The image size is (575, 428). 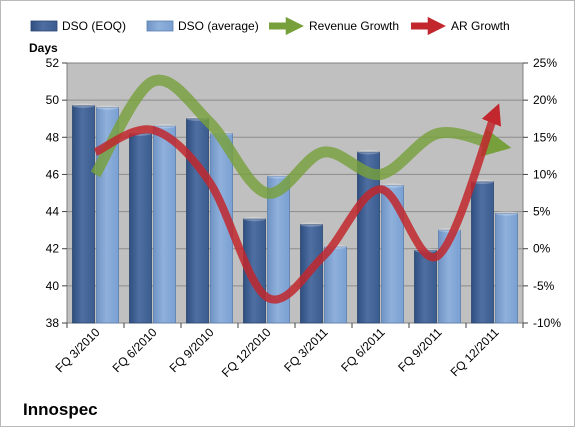 What do you see at coordinates (544, 286) in the screenshot?
I see `y2-tick-label: -5%` at bounding box center [544, 286].